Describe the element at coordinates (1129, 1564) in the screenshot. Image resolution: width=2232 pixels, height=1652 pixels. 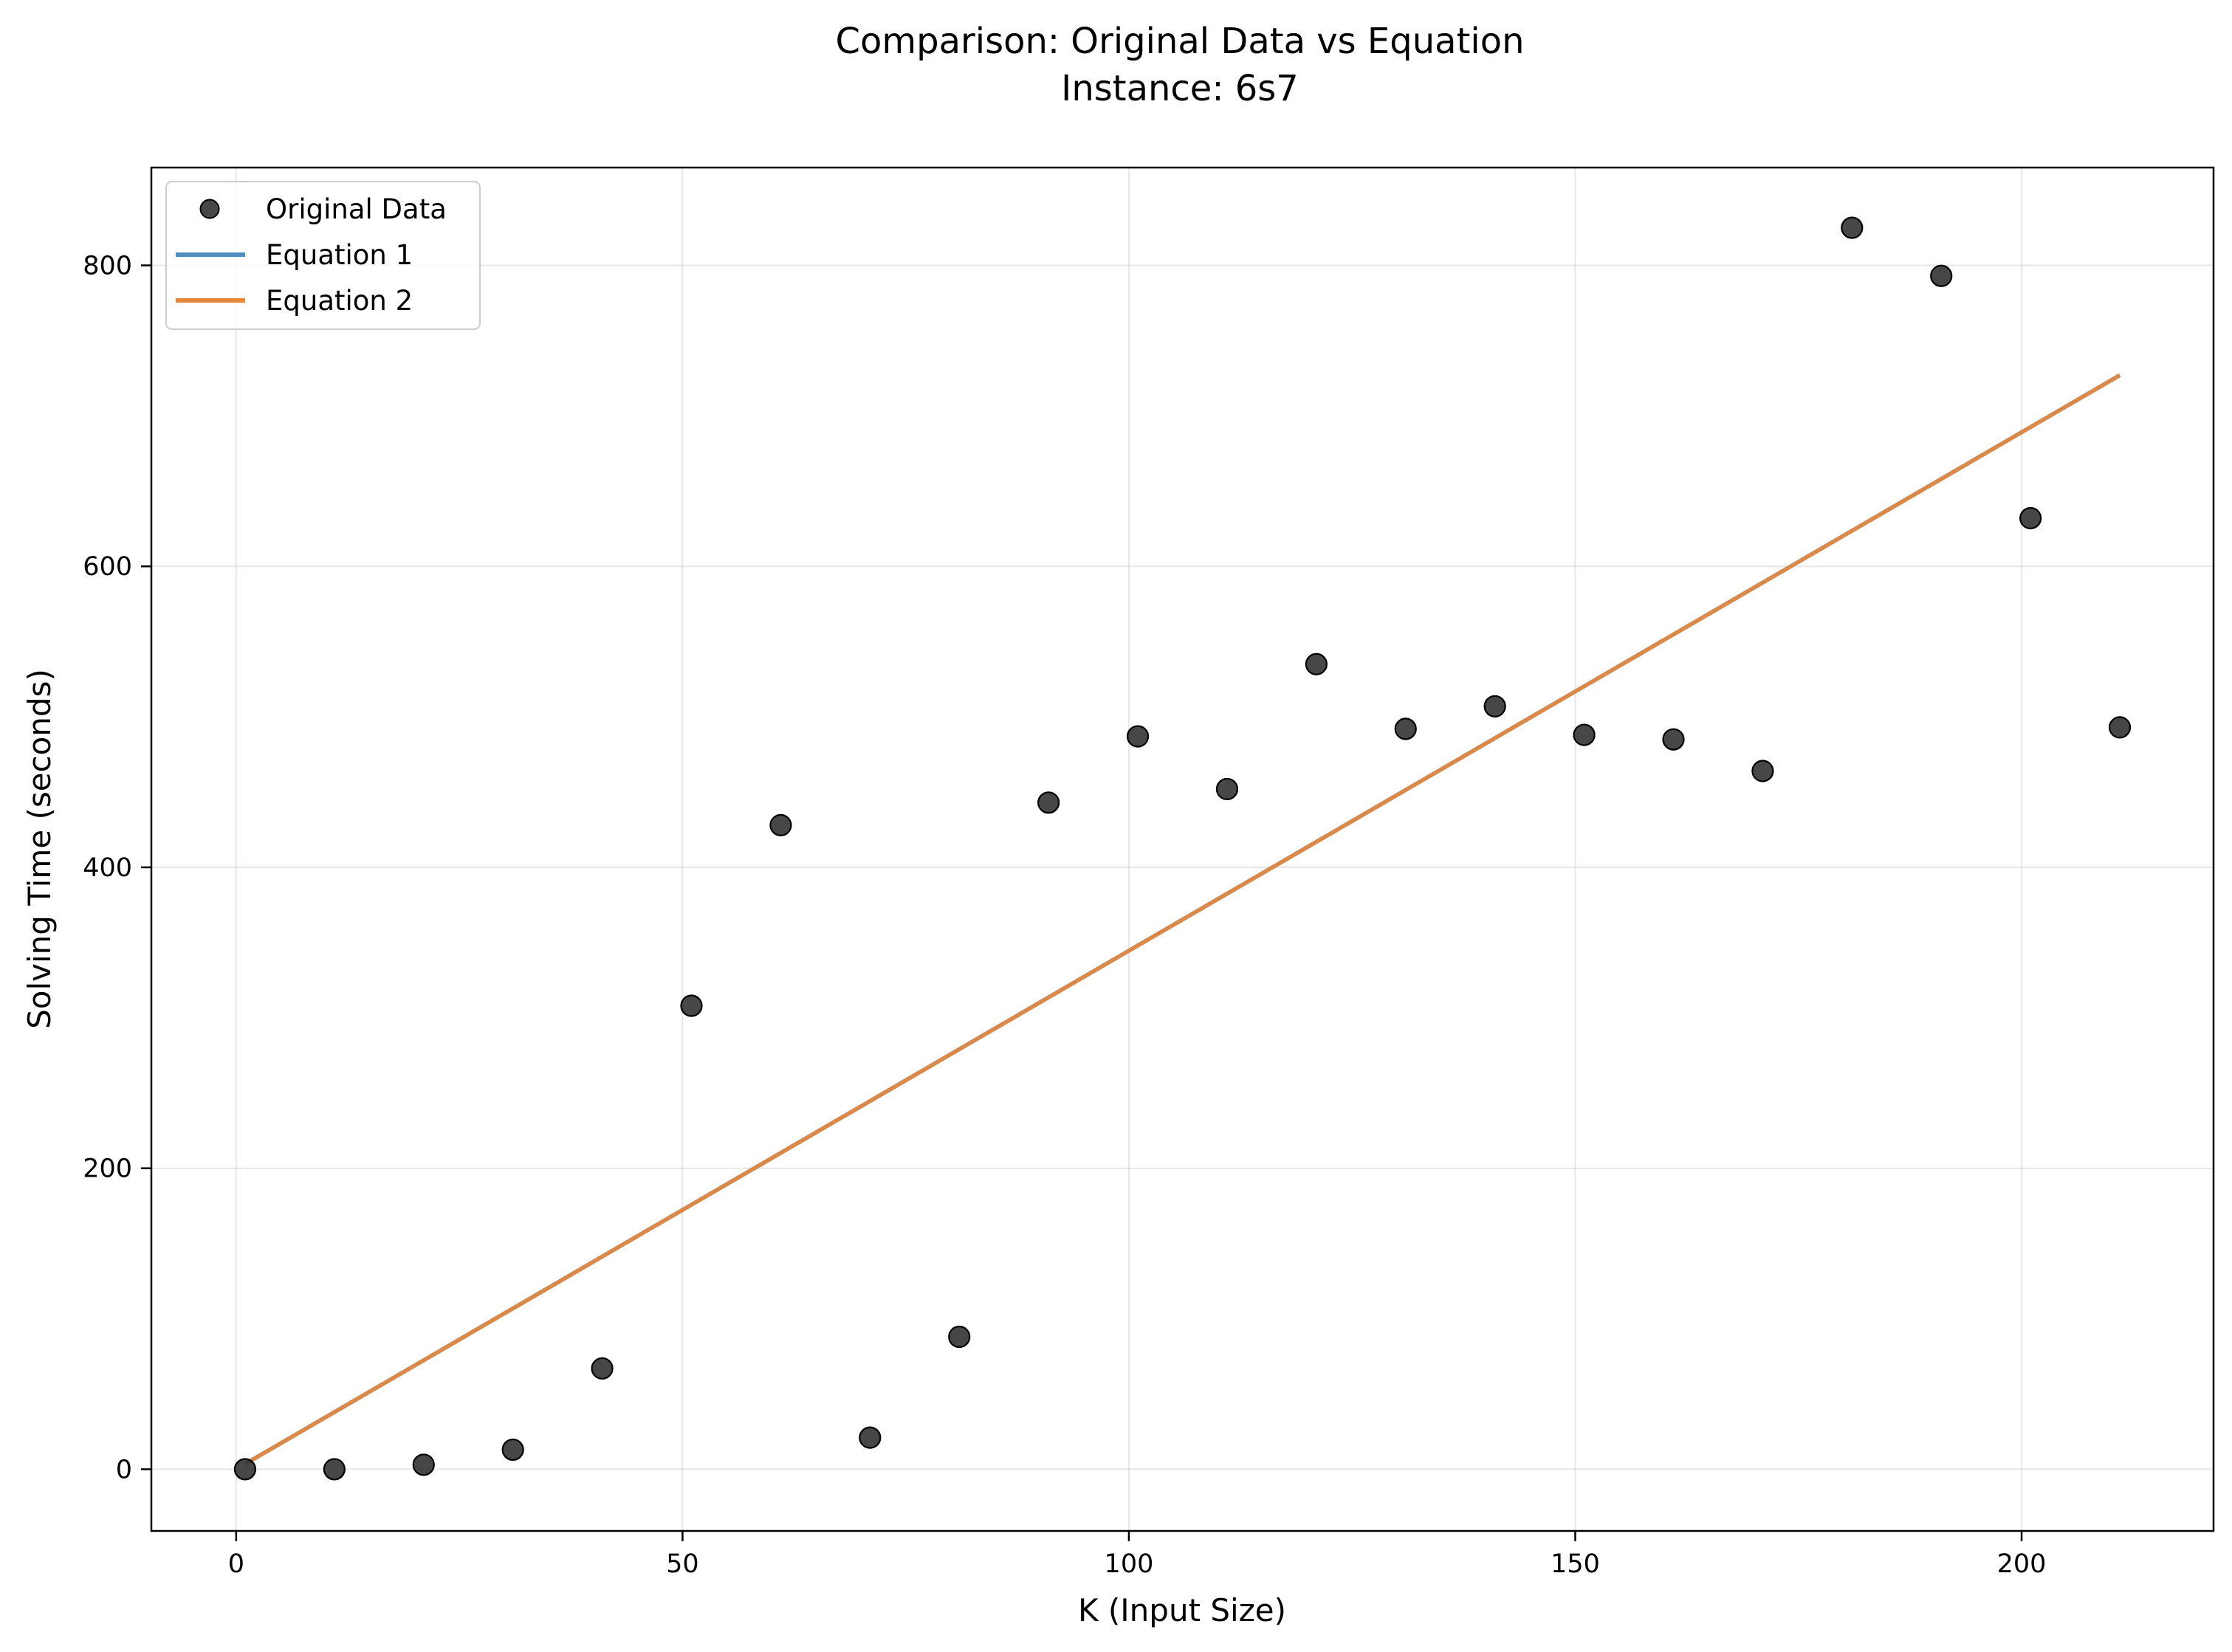
I see `x-tick-label-2: 100` at that location.